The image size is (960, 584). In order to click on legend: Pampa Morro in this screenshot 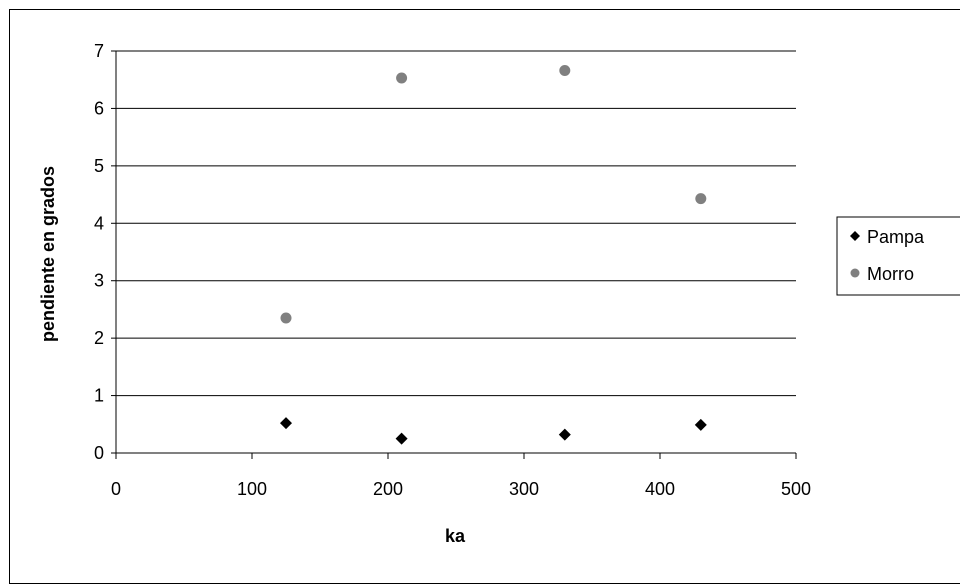, I will do `click(898, 256)`.